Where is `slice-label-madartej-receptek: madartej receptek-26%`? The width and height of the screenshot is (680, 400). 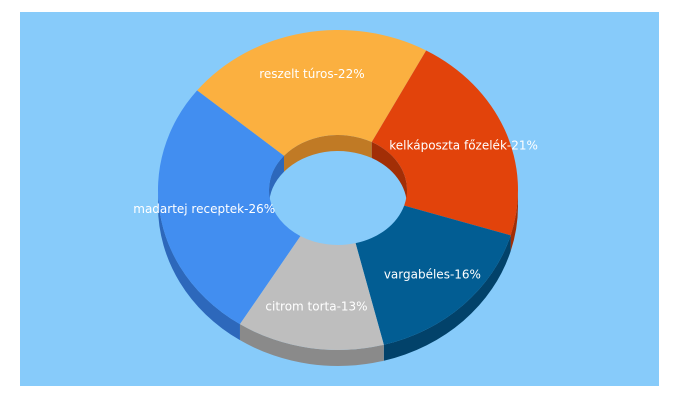 slice-label-madartej-receptek: madartej receptek-26% is located at coordinates (204, 209).